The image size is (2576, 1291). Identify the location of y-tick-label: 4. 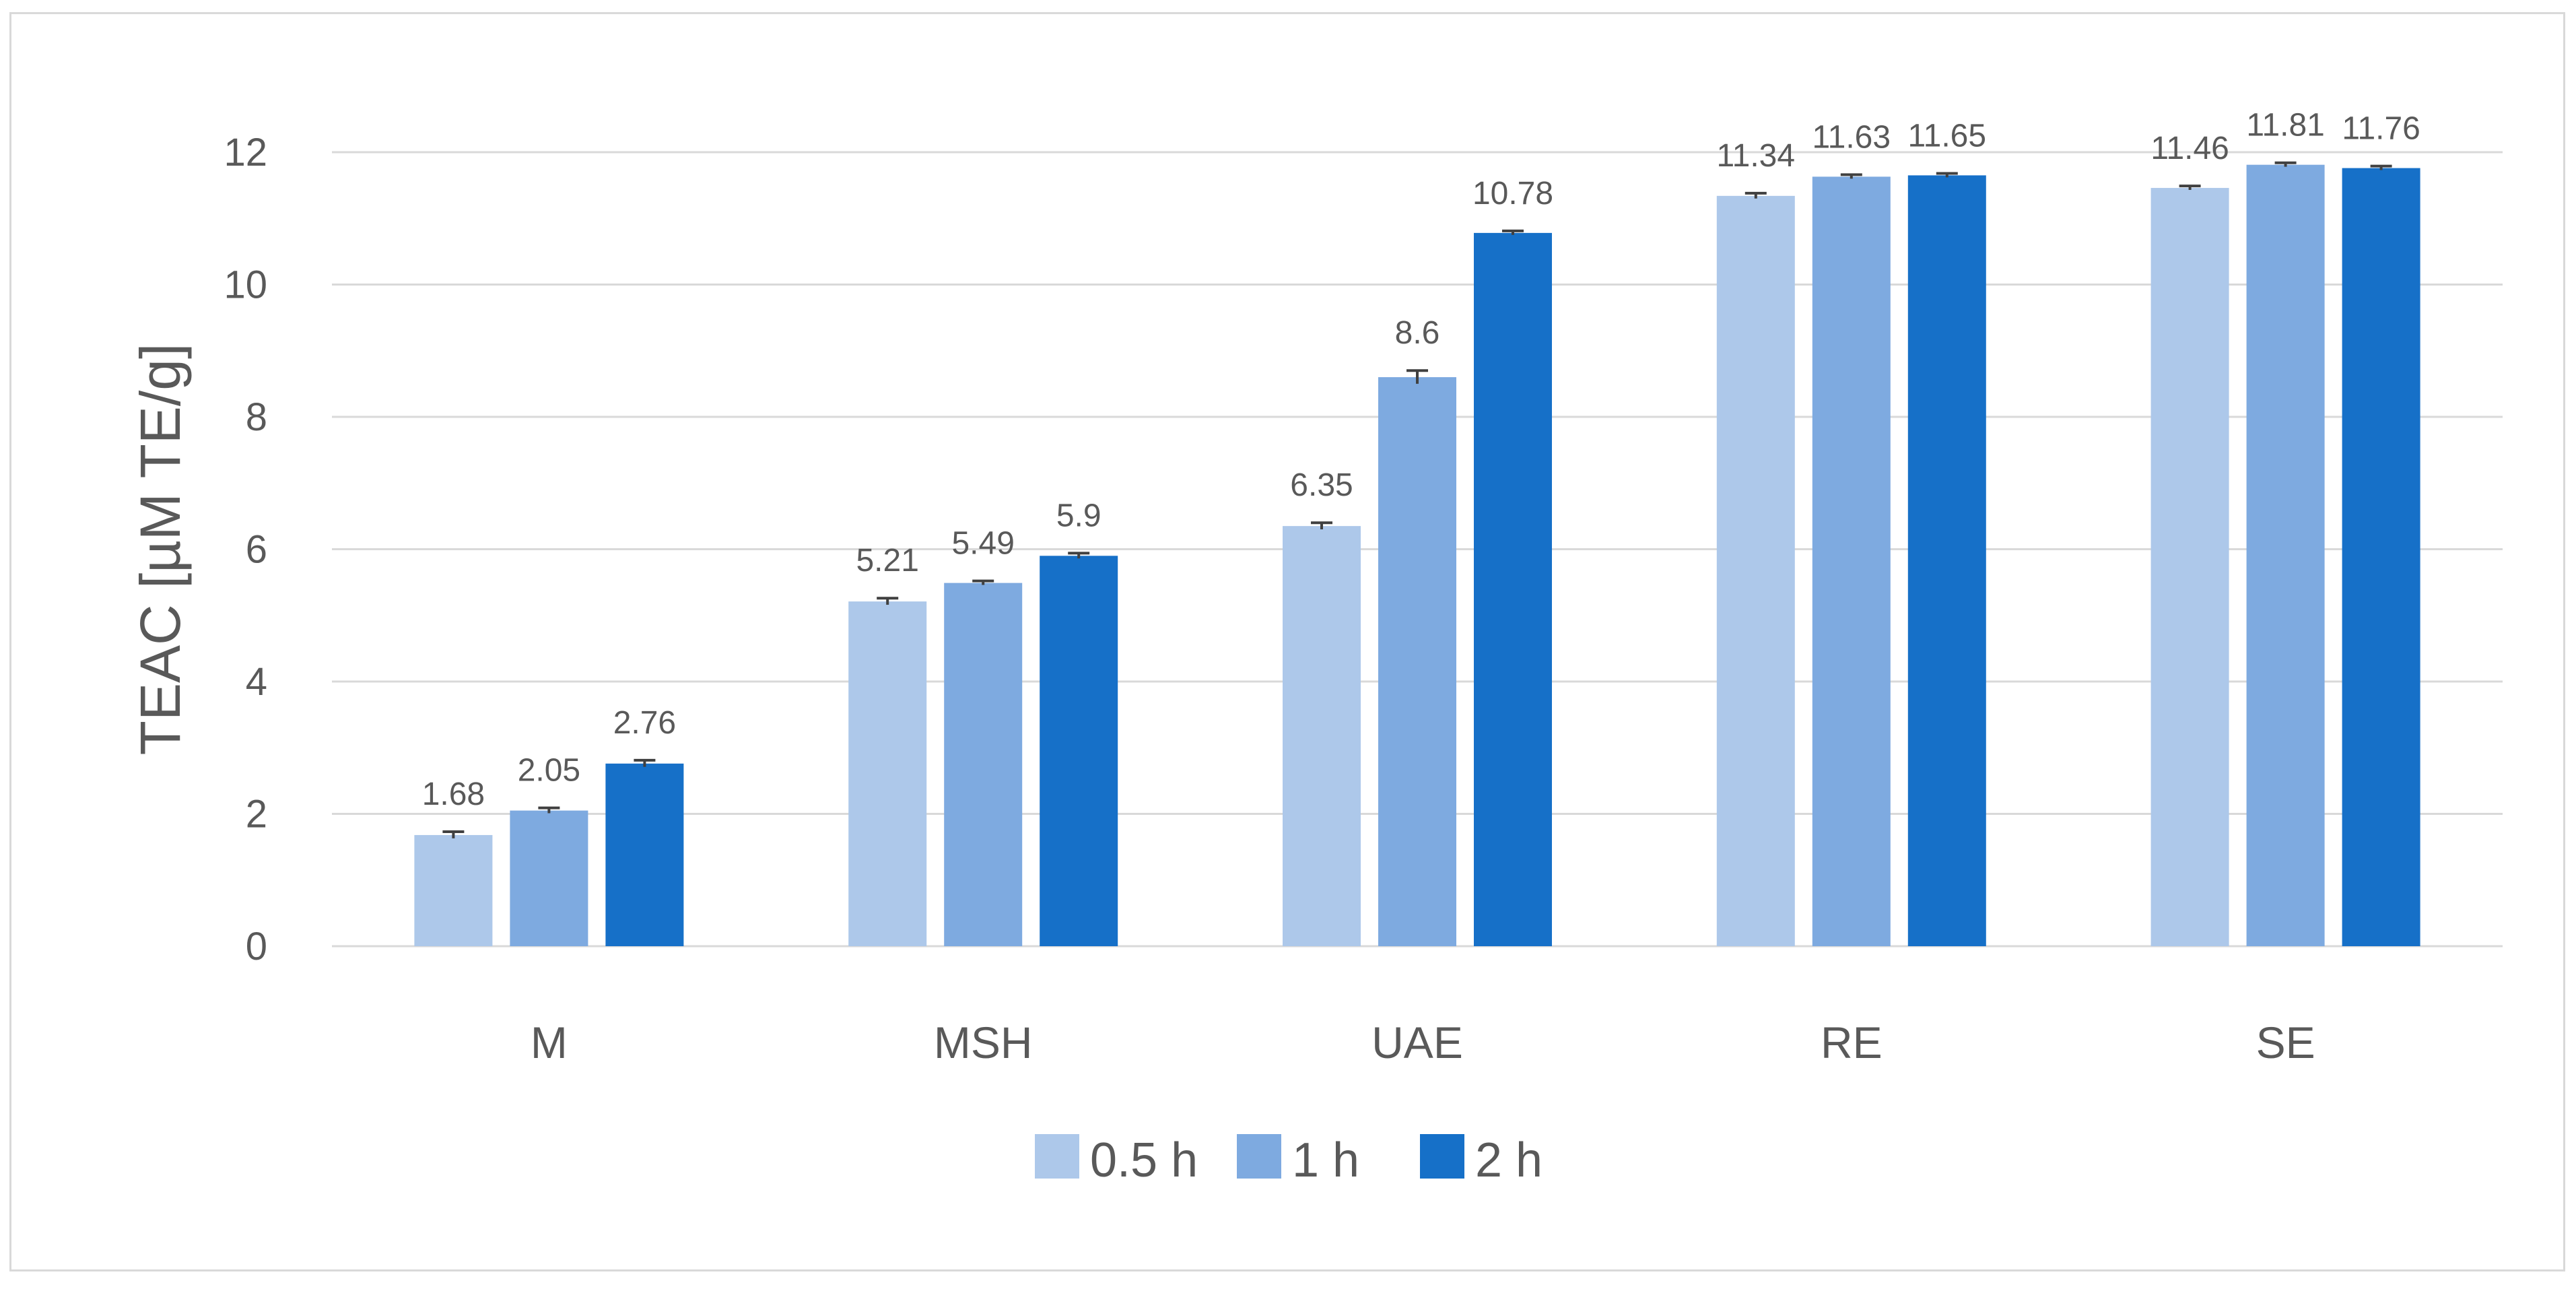
(256, 682).